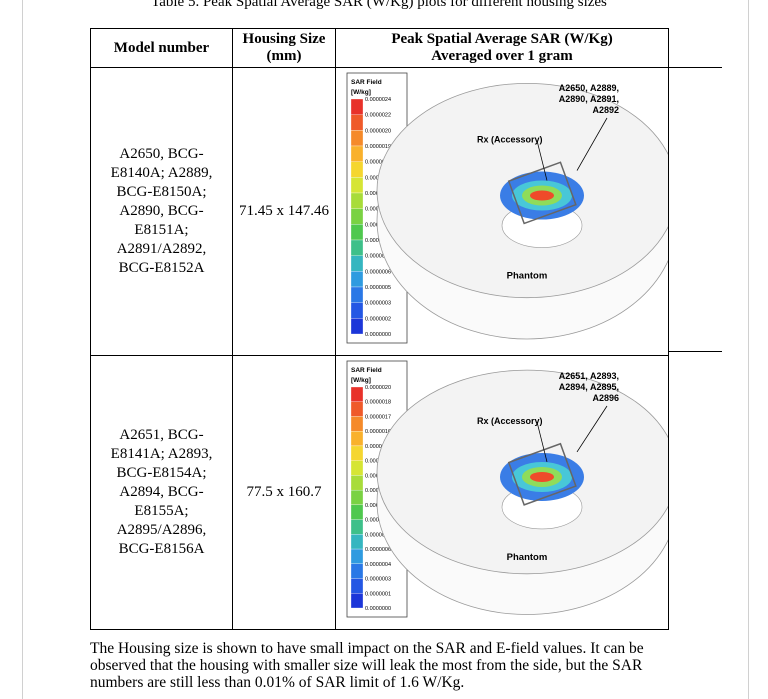 The width and height of the screenshot is (768, 699). Describe the element at coordinates (378, 432) in the screenshot. I see `legend-label: 0.0000016` at that location.